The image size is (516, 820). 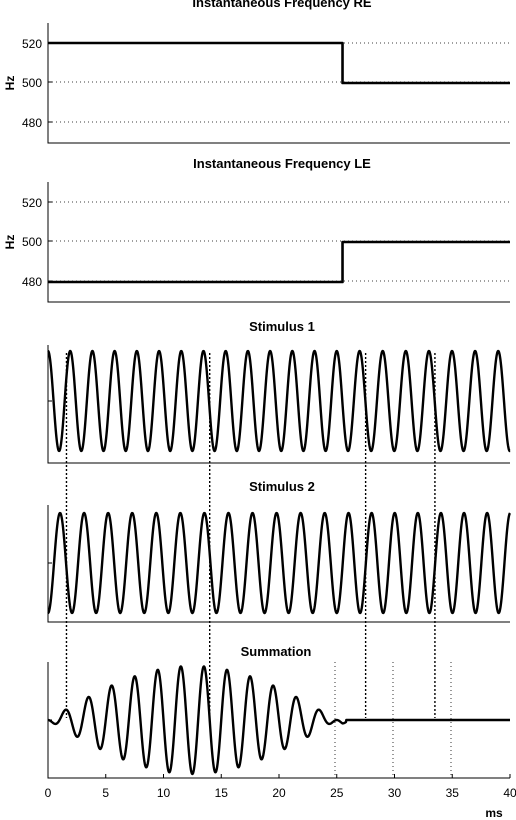 What do you see at coordinates (453, 793) in the screenshot?
I see `xtick-label-35: 35` at bounding box center [453, 793].